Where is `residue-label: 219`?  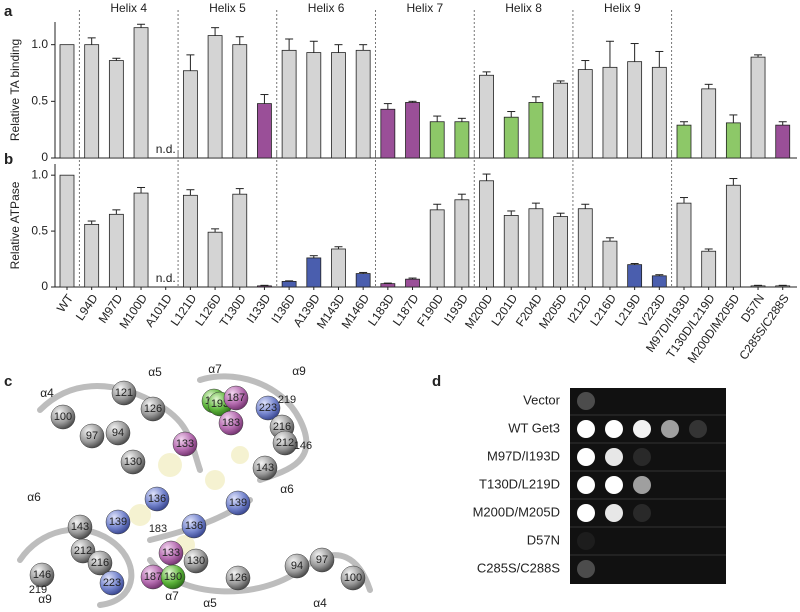 residue-label: 219 is located at coordinates (287, 400).